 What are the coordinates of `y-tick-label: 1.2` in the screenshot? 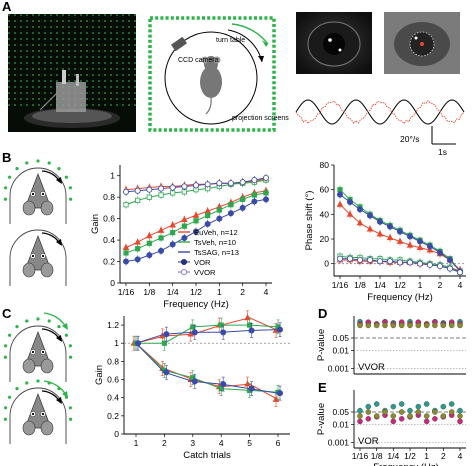 It's located at (113, 325).